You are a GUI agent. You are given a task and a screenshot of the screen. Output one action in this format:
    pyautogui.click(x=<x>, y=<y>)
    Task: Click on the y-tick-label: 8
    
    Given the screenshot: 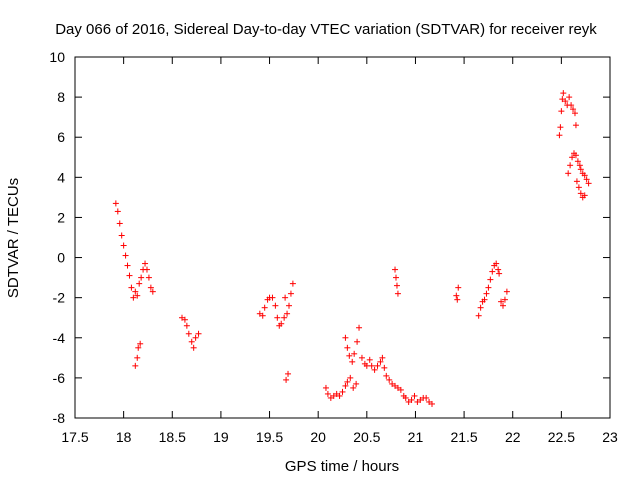 What is the action you would take?
    pyautogui.click(x=61, y=97)
    